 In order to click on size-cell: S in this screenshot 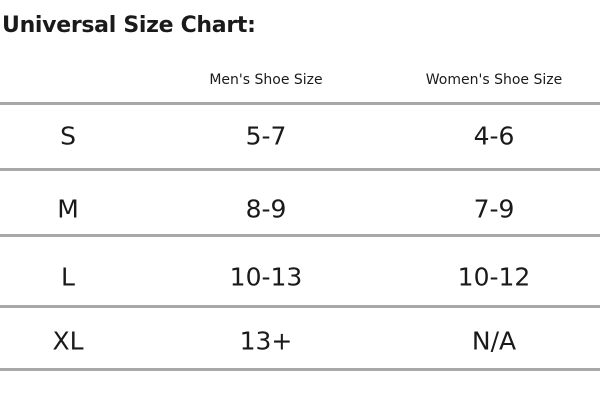, I will do `click(68, 136)`.